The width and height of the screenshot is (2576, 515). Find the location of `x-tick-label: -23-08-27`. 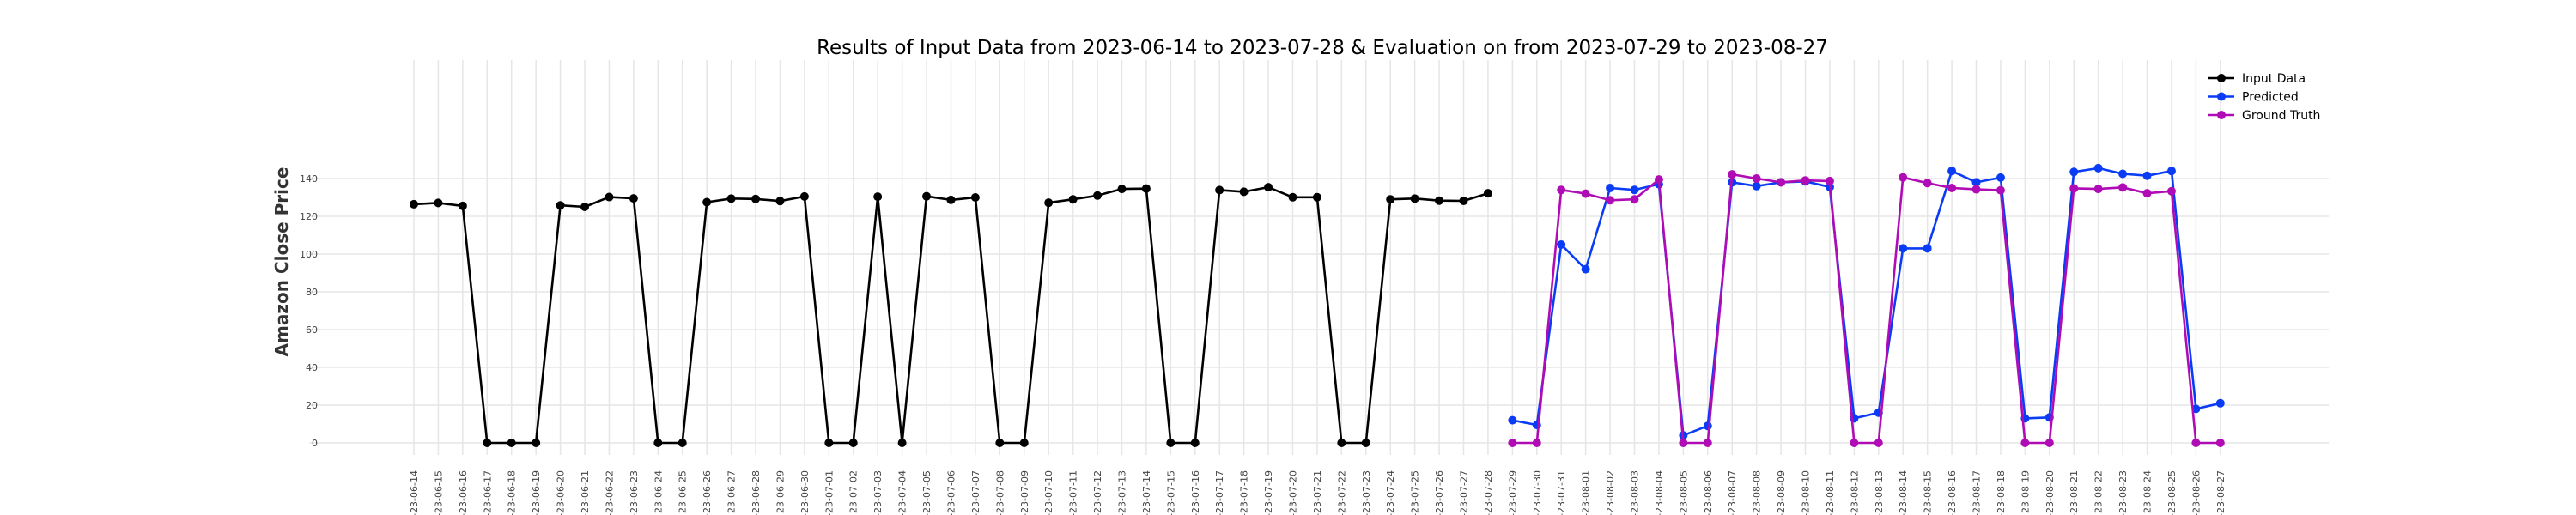

x-tick-label: -23-08-27 is located at coordinates (2221, 492).